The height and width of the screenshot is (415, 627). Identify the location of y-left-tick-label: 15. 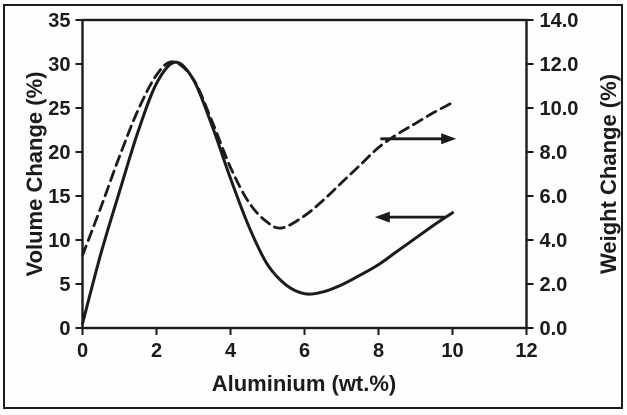
(59, 197).